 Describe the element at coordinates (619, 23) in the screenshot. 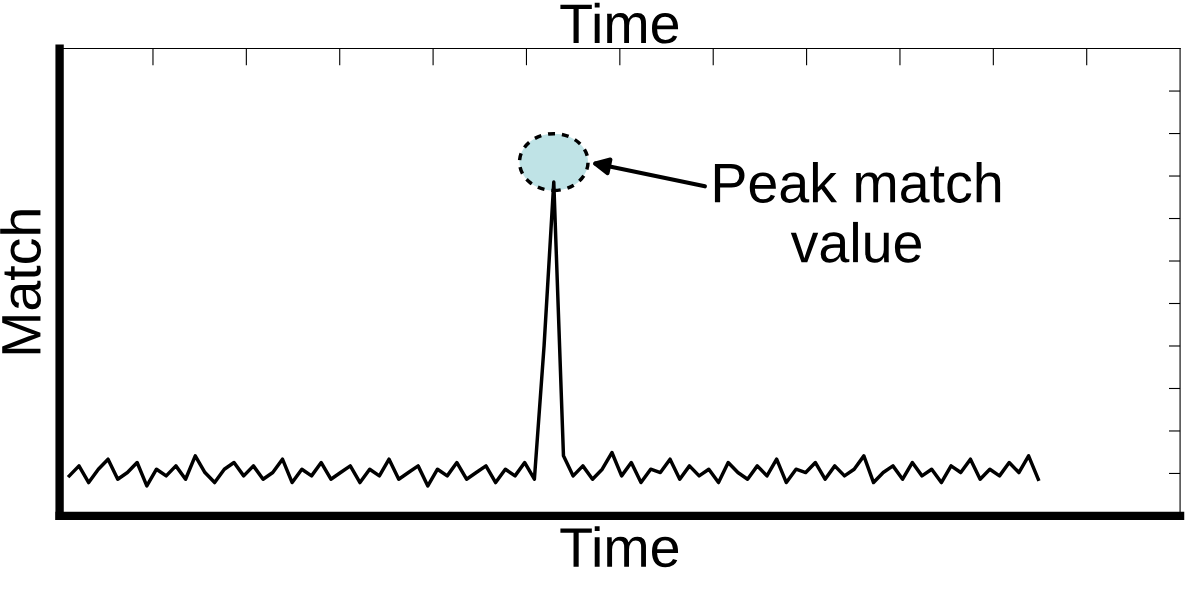

I see `chart-title: Time` at that location.